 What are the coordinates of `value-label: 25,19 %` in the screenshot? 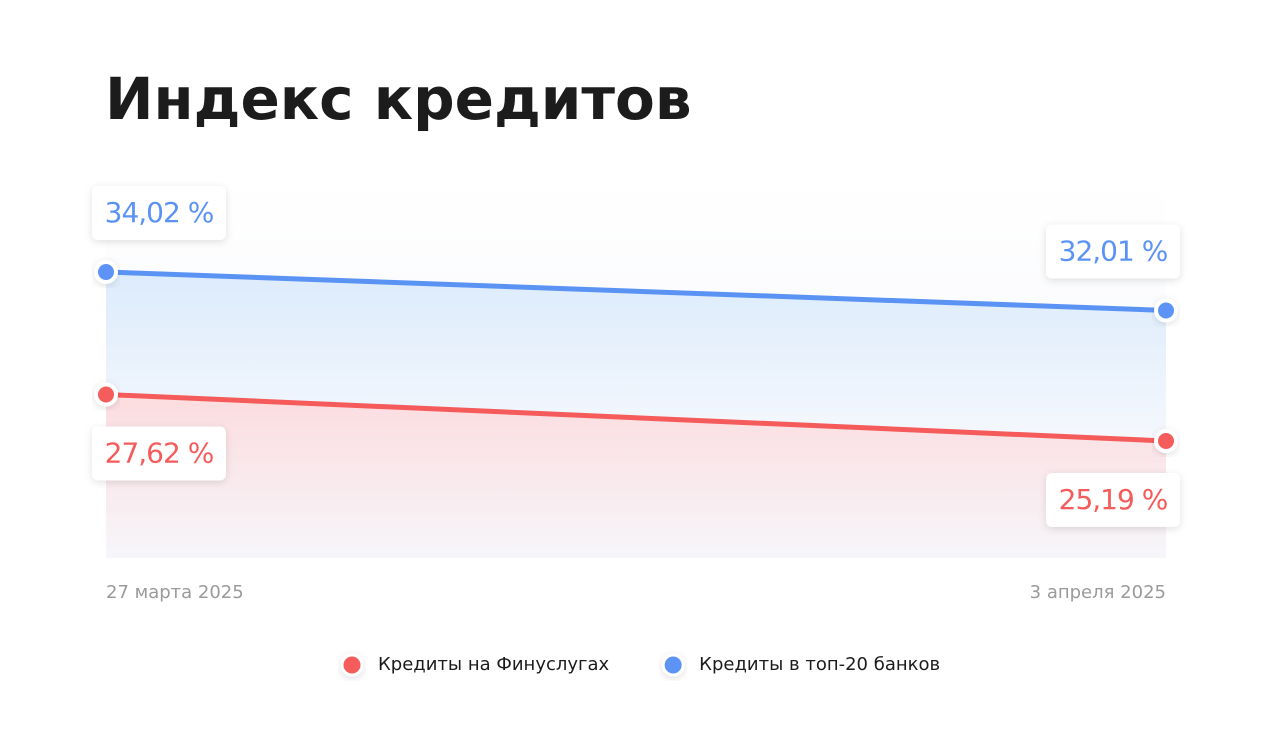 It's located at (1113, 499).